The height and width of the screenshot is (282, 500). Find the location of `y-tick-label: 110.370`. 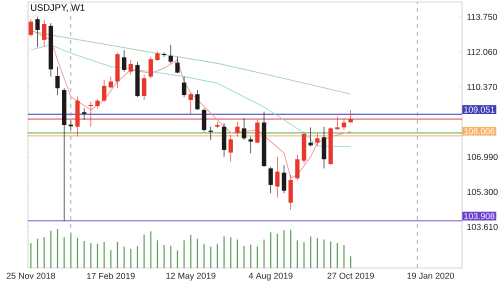

y-tick-label: 110.370 is located at coordinates (482, 87).